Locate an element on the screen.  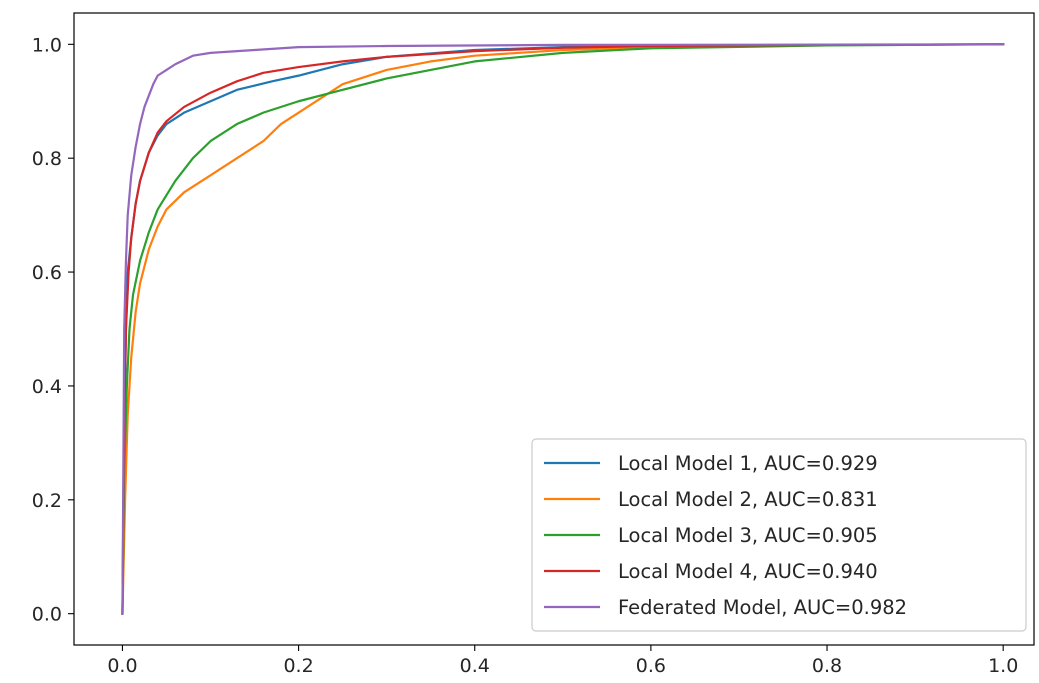
legend-label: Local Model 1, AUC=0.929 is located at coordinates (748, 463).